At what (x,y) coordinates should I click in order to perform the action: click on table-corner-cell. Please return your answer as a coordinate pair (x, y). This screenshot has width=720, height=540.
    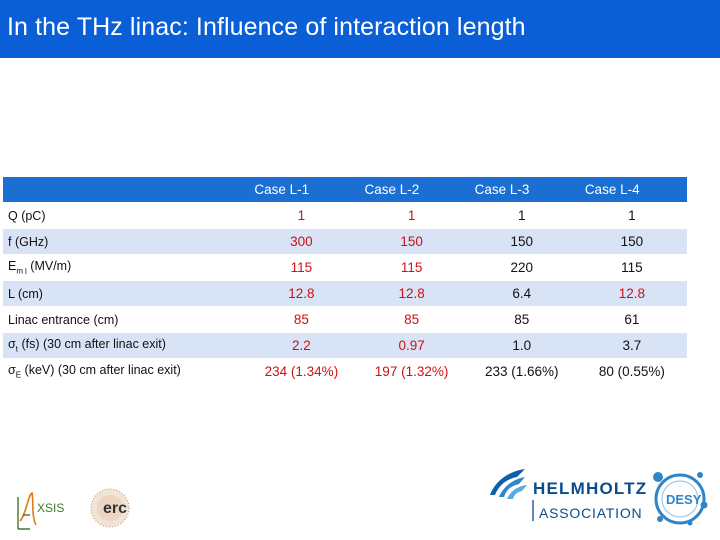
    Looking at the image, I should click on (125, 190).